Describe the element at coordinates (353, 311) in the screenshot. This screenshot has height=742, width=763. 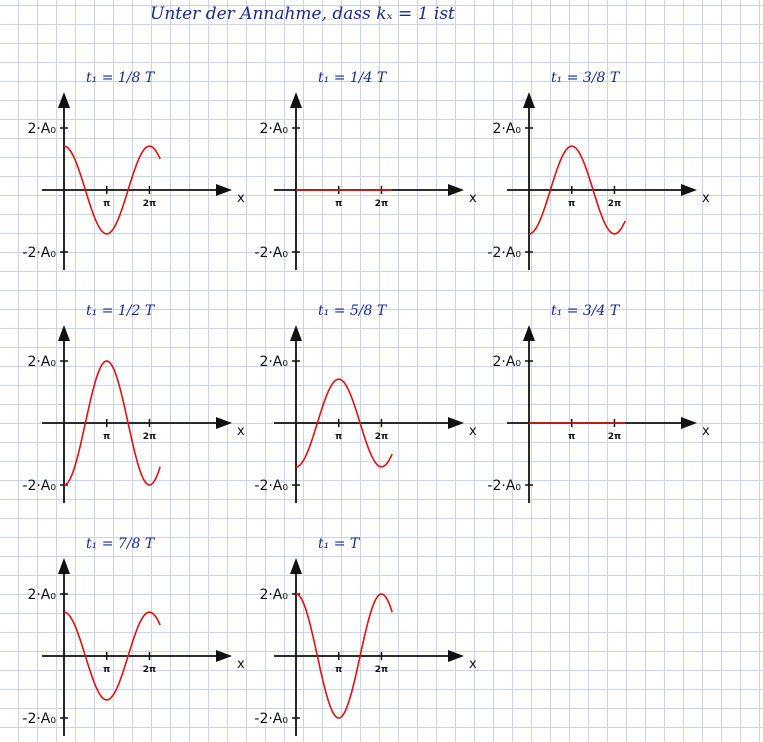
I see `plot-caption: t₁ = 5/8 T` at that location.